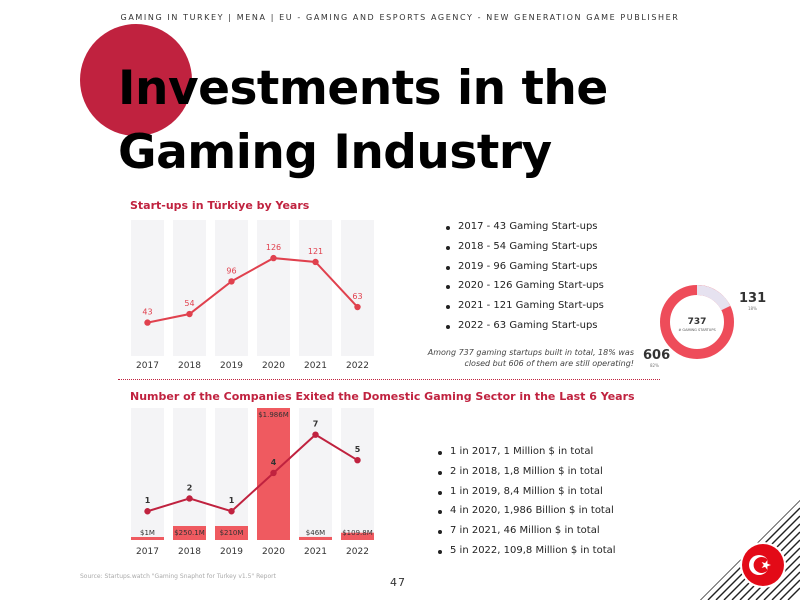 The height and width of the screenshot is (600, 800). Describe the element at coordinates (273, 415) in the screenshot. I see `bar-value-label: $1.986M` at that location.